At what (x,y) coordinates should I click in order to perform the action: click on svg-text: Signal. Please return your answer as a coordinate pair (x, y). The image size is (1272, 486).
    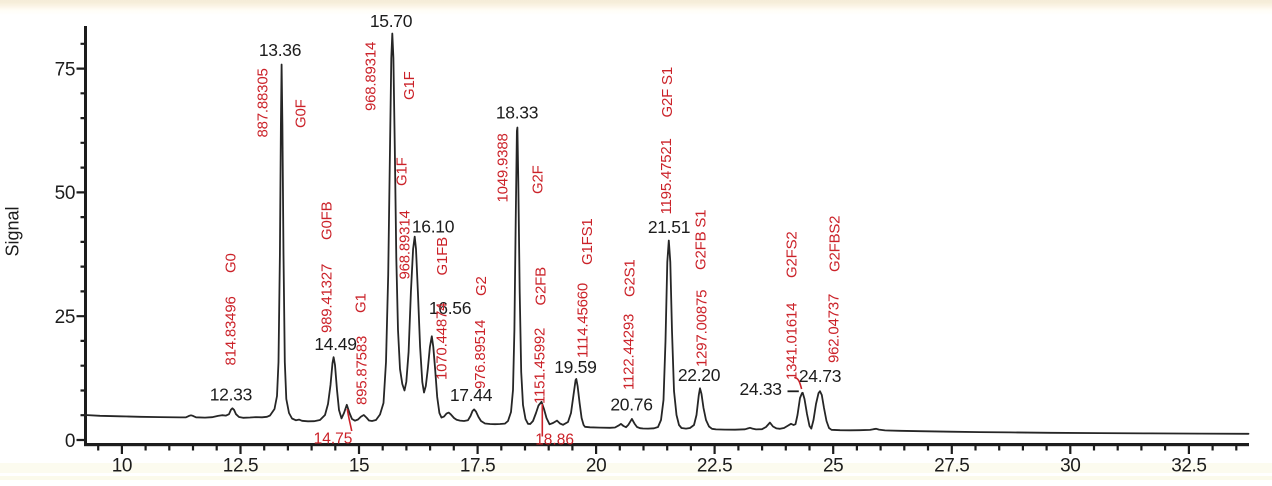
    Looking at the image, I should click on (13, 231).